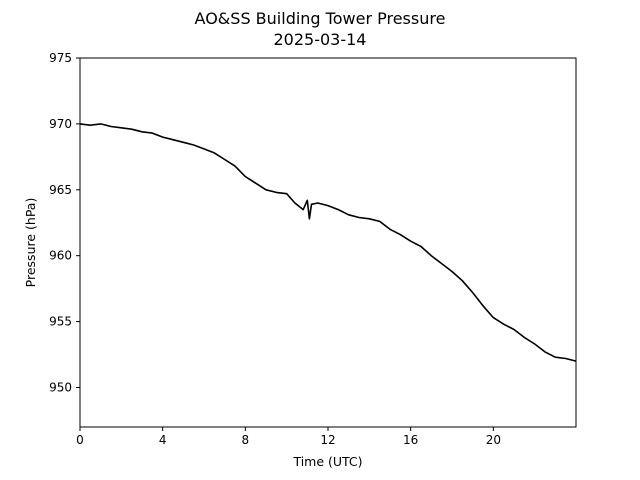  What do you see at coordinates (327, 440) in the screenshot?
I see `x-tick-label: 12` at bounding box center [327, 440].